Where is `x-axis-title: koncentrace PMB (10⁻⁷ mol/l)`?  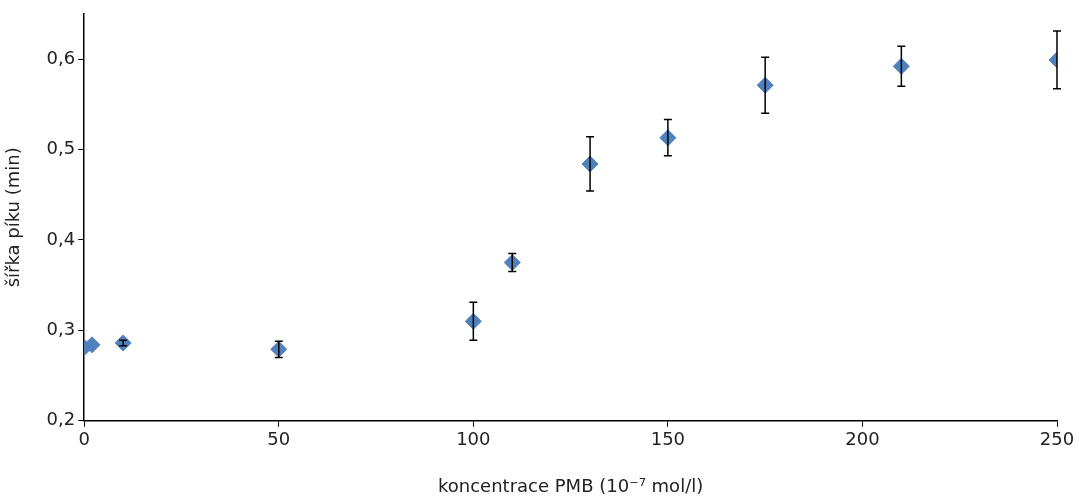
x-axis-title: koncentrace PMB (10⁻⁷ mol/l) is located at coordinates (571, 485).